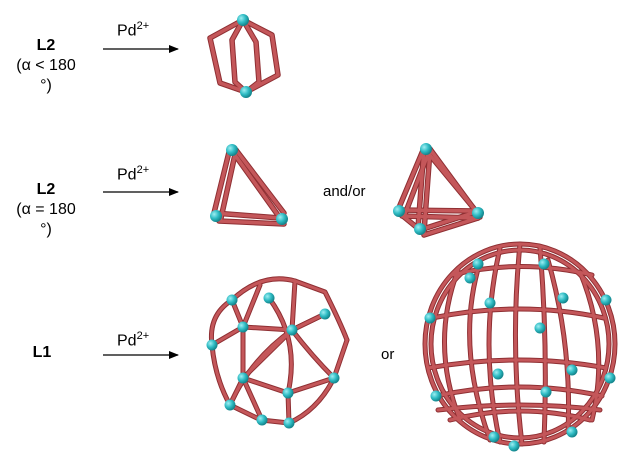 This screenshot has width=624, height=452. What do you see at coordinates (127, 341) in the screenshot?
I see `row3-reagent-symbol: Pd` at bounding box center [127, 341].